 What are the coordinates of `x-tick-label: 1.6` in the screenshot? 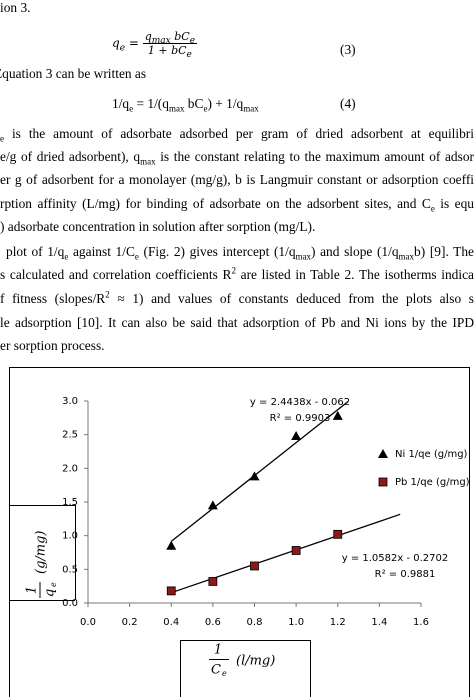 It's located at (421, 622).